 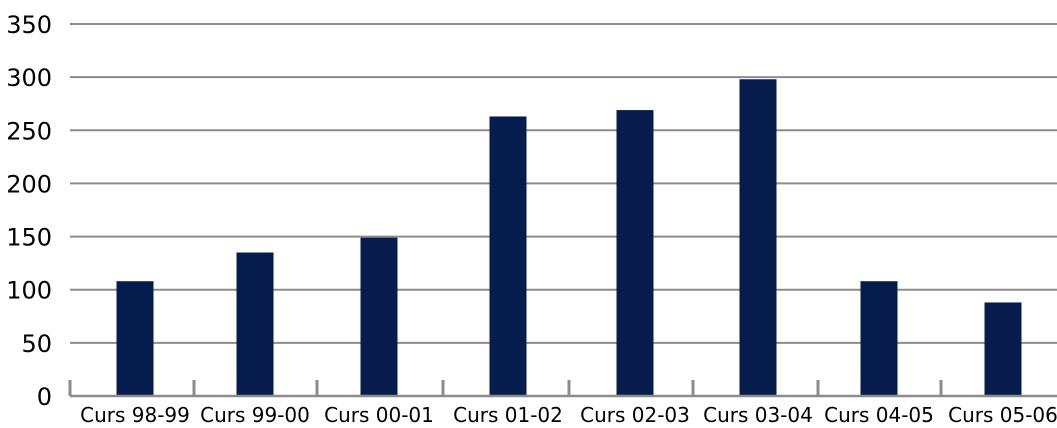 What do you see at coordinates (879, 415) in the screenshot?
I see `x-tick-label-7: Curs 04-05` at bounding box center [879, 415].